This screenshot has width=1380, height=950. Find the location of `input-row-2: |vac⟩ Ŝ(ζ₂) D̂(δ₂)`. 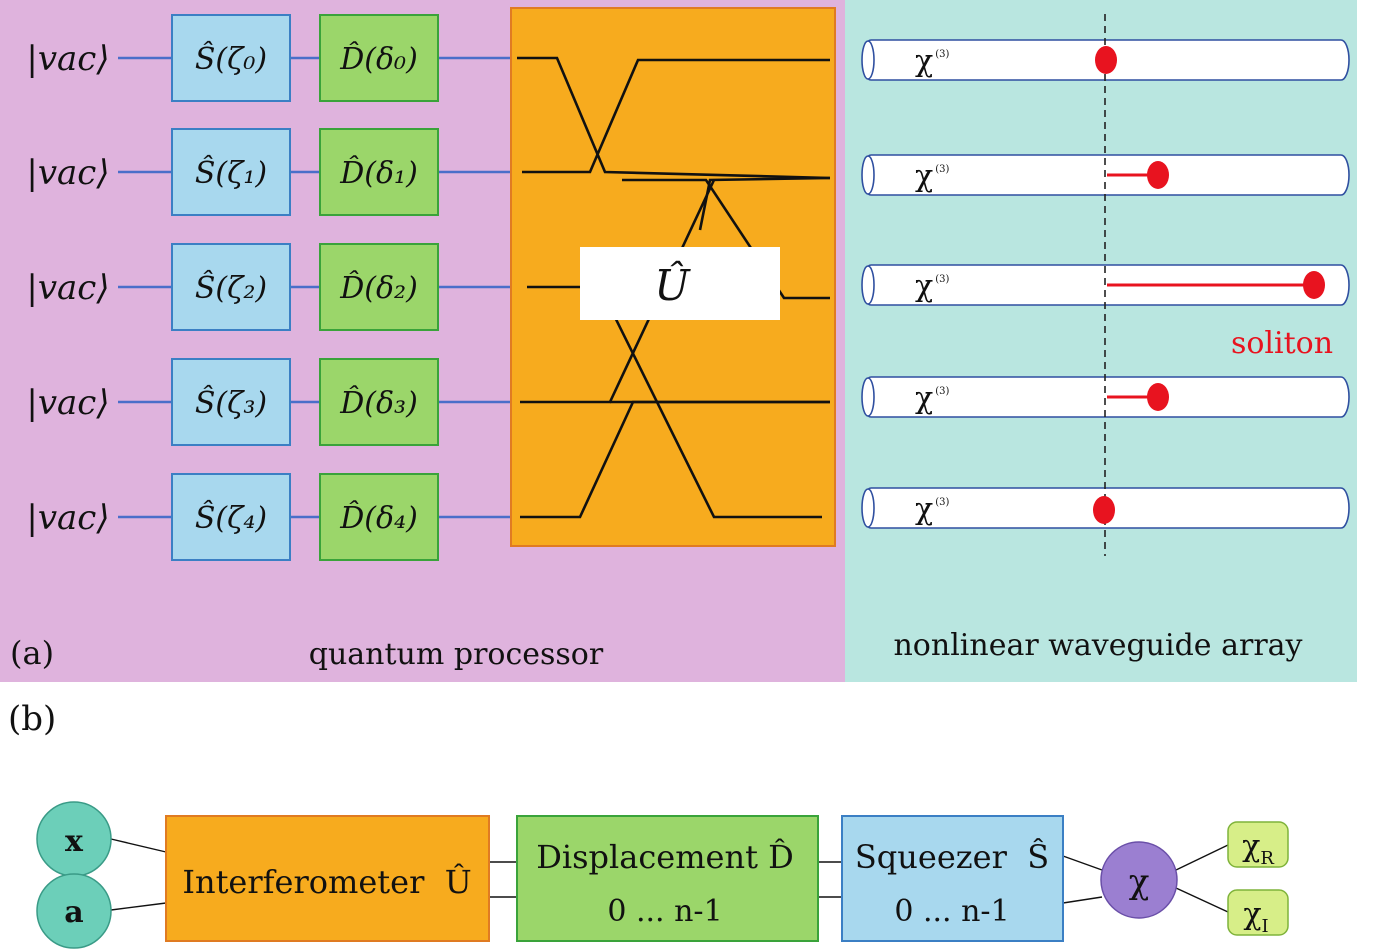

input-row-2: |vac⟩ Ŝ(ζ₂) D̂(δ₂) is located at coordinates (268, 287).